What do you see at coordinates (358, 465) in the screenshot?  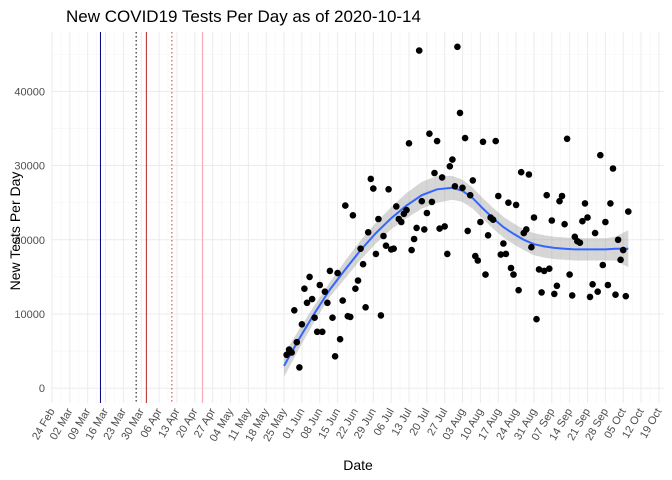 I see `x-axis-title: Date` at bounding box center [358, 465].